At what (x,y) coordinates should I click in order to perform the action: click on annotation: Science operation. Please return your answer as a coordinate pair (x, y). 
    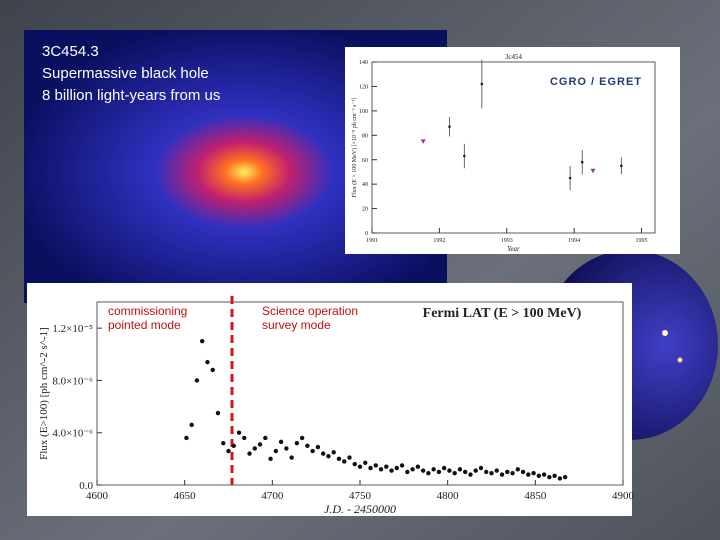
    Looking at the image, I should click on (310, 311).